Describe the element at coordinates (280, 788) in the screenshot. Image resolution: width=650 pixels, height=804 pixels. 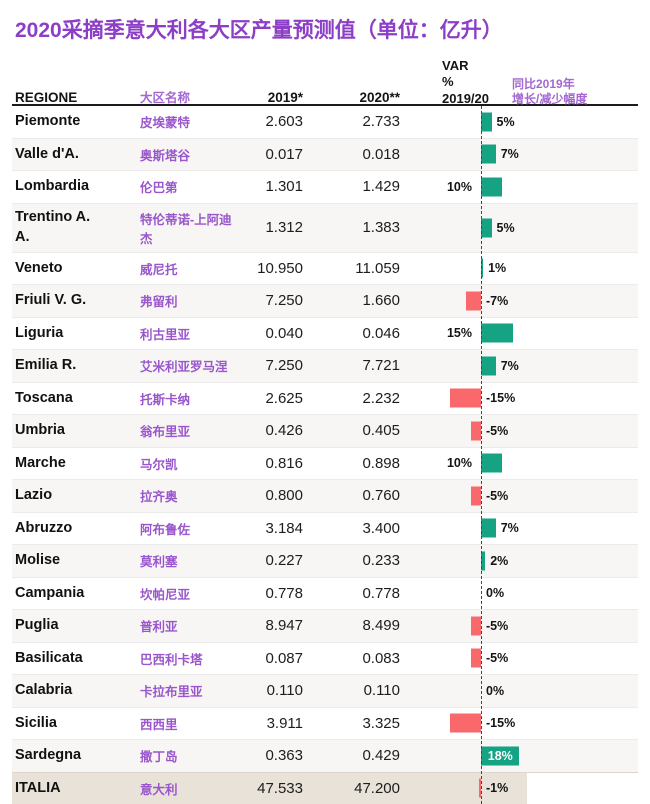
I see `value-2019: 47.533` at that location.